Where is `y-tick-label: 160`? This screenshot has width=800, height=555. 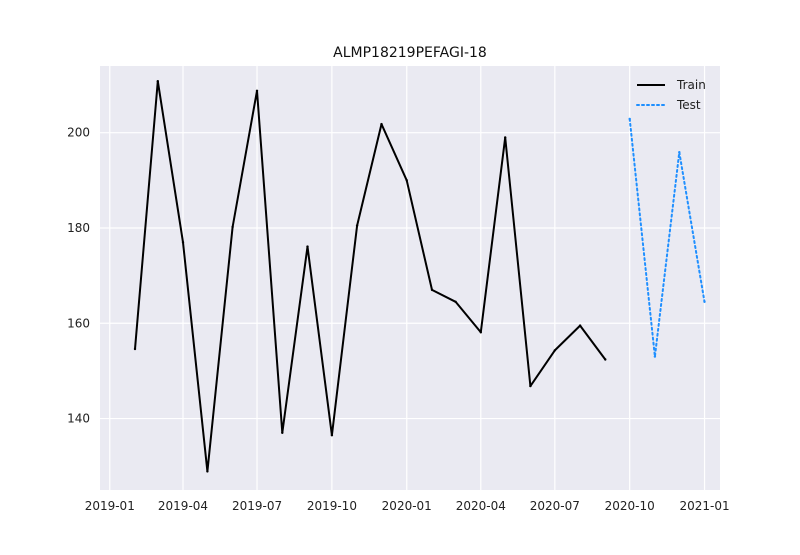
y-tick-label: 160 is located at coordinates (78, 323).